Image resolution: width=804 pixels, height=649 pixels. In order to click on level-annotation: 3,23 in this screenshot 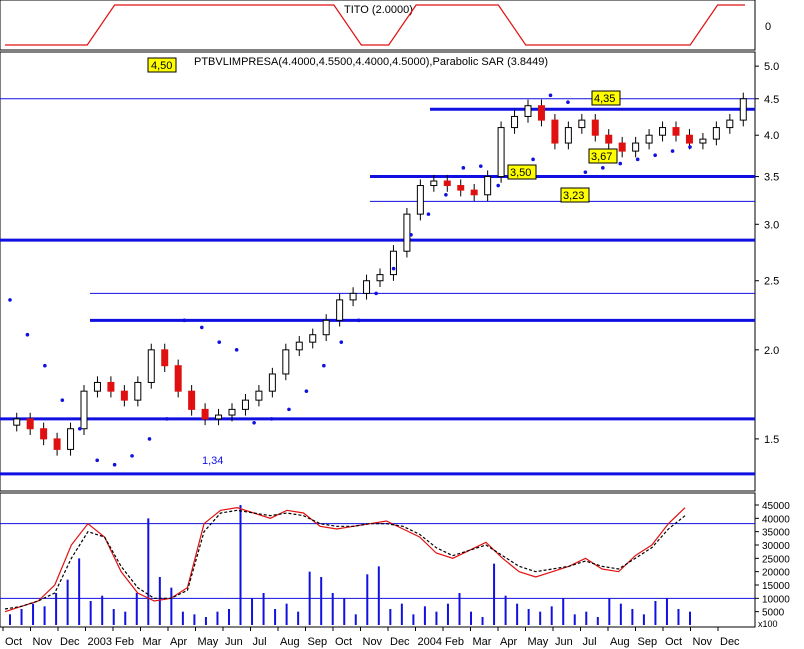, I will do `click(573, 196)`.